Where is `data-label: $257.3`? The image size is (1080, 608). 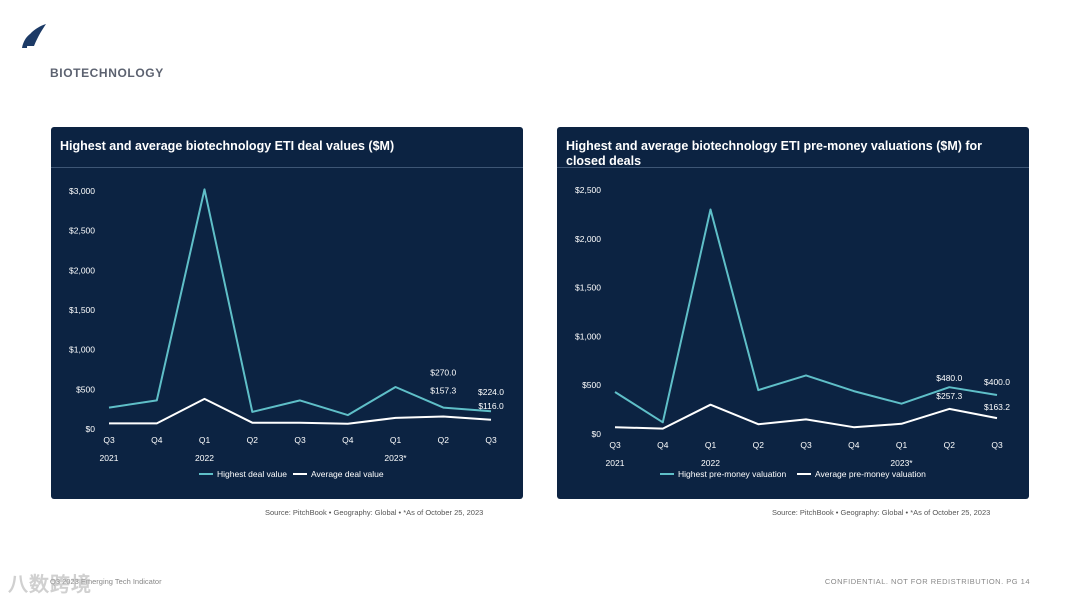 data-label: $257.3 is located at coordinates (949, 396).